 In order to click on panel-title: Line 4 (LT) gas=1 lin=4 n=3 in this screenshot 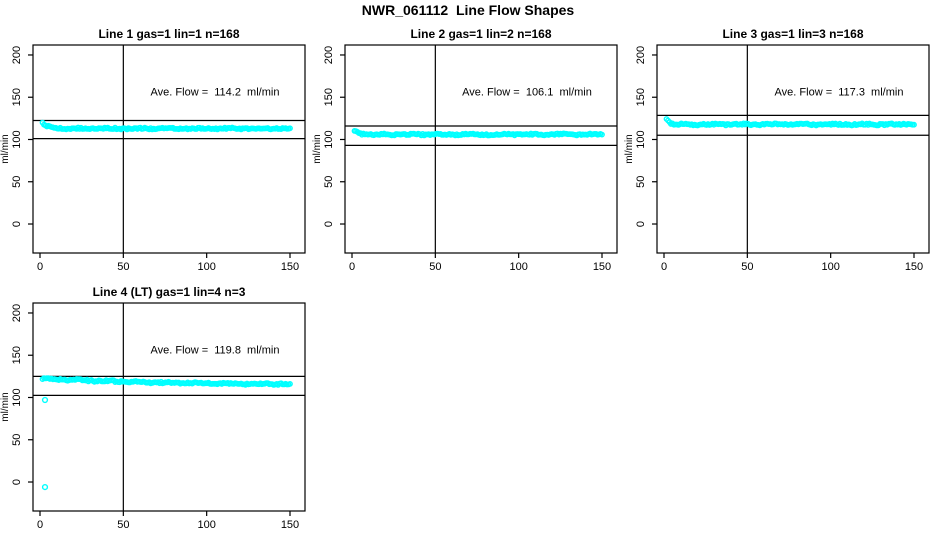, I will do `click(169, 292)`.